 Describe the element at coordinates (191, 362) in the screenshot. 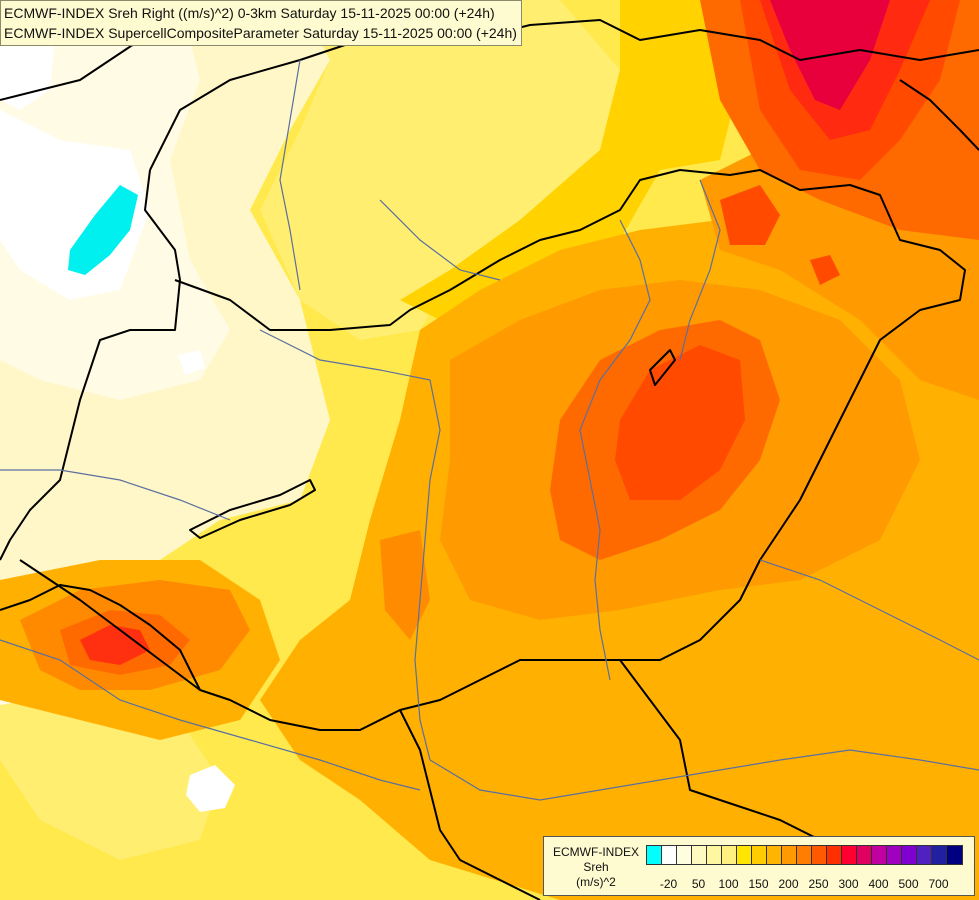

I see `white-patch-small` at that location.